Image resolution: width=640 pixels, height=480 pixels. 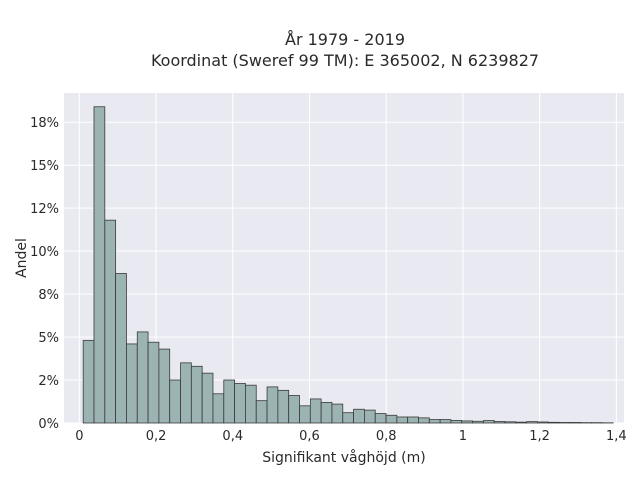 What do you see at coordinates (44, 274) in the screenshot?
I see `y-tick-labels: 0% 2% 5% 8% 10% 12% 15% 18%` at bounding box center [44, 274].